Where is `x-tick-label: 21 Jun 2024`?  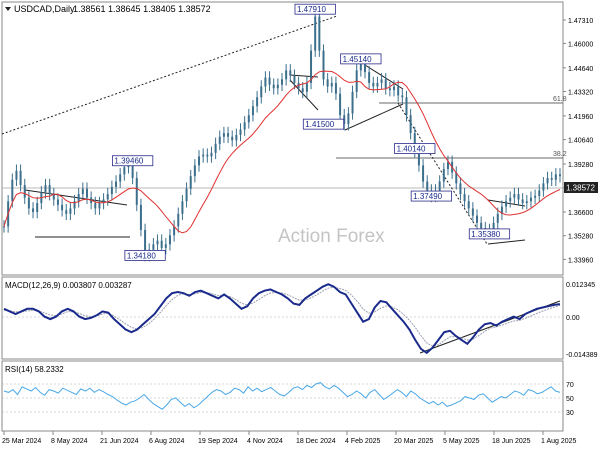 x-tick-label: 21 Jun 2024 is located at coordinates (119, 441).